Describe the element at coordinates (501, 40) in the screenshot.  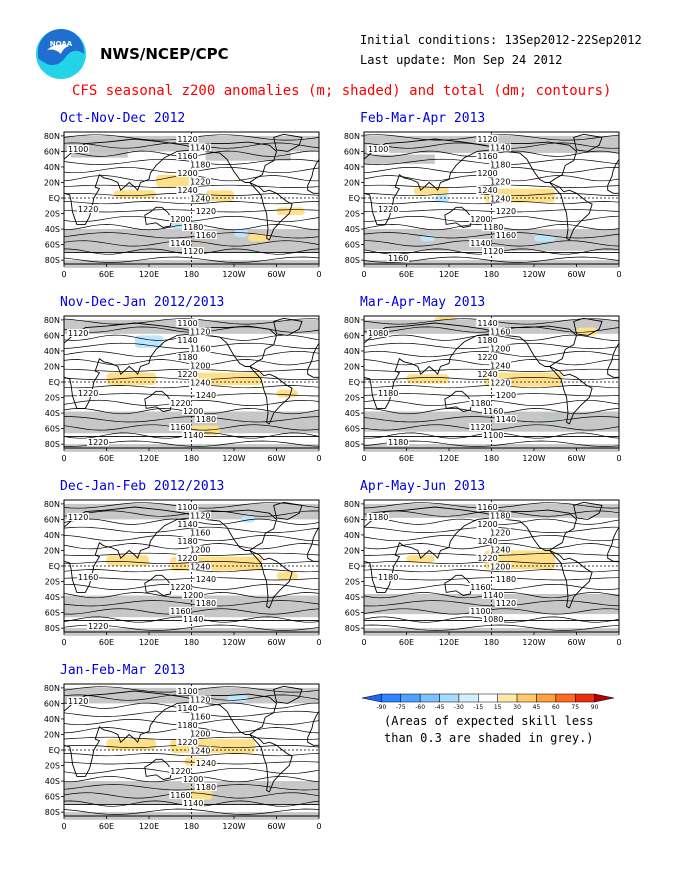
I see `initial-conditions: Initial conditions: 13Sep2012-22Sep2012` at that location.